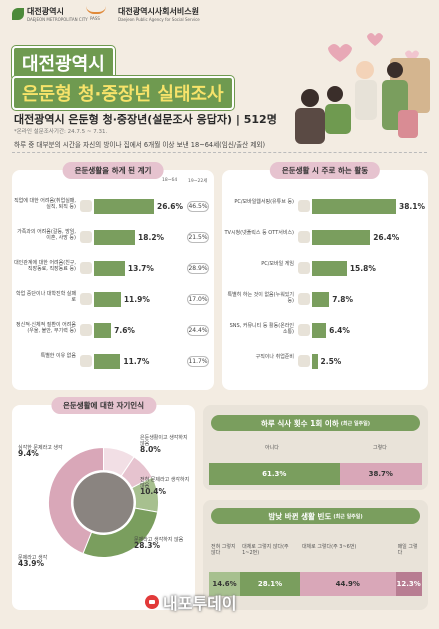 This screenshot has width=439, height=629. What do you see at coordinates (113, 331) in the screenshot?
I see `reason-row: 정신적·신체적 질환이 어려움(우울, 불안, 무기력 등) 7.6% 24.4%` at bounding box center [113, 331].